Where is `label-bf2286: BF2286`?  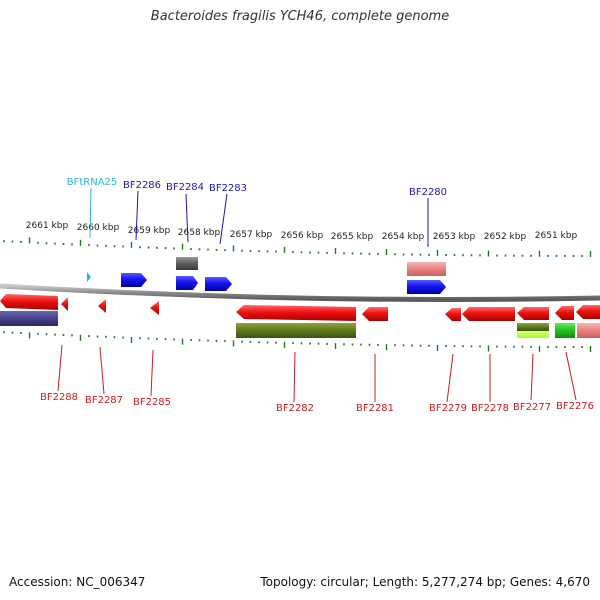
label-bf2286: BF2286 is located at coordinates (142, 185).